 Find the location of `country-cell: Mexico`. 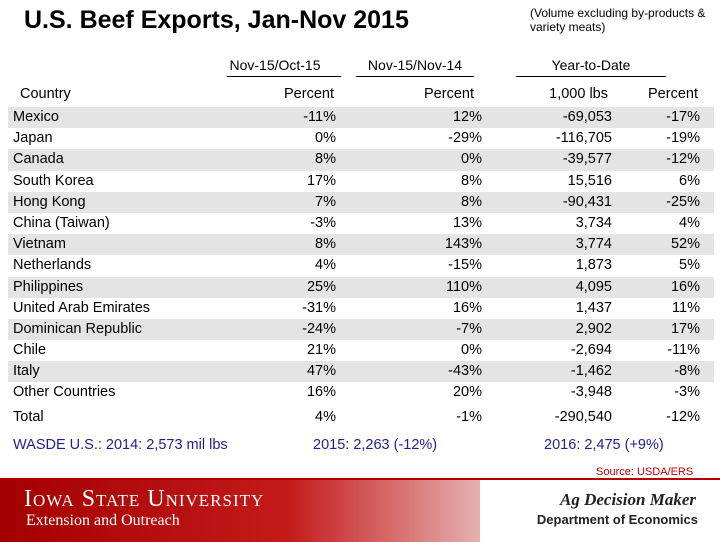

country-cell: Mexico is located at coordinates (36, 117).